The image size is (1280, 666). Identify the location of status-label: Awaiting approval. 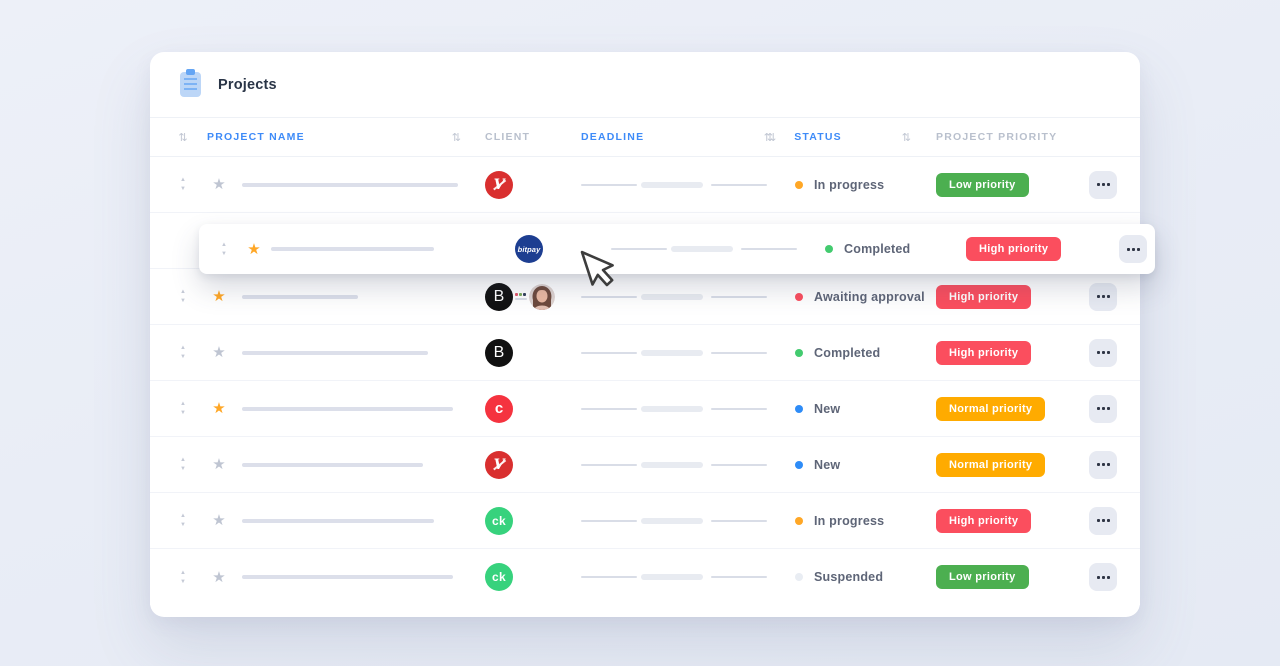
(869, 296).